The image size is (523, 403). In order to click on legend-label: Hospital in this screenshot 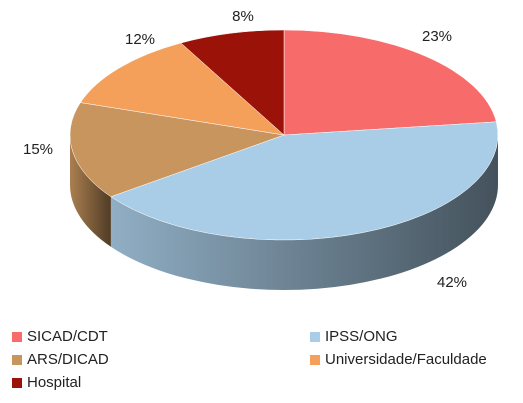, I will do `click(54, 382)`.